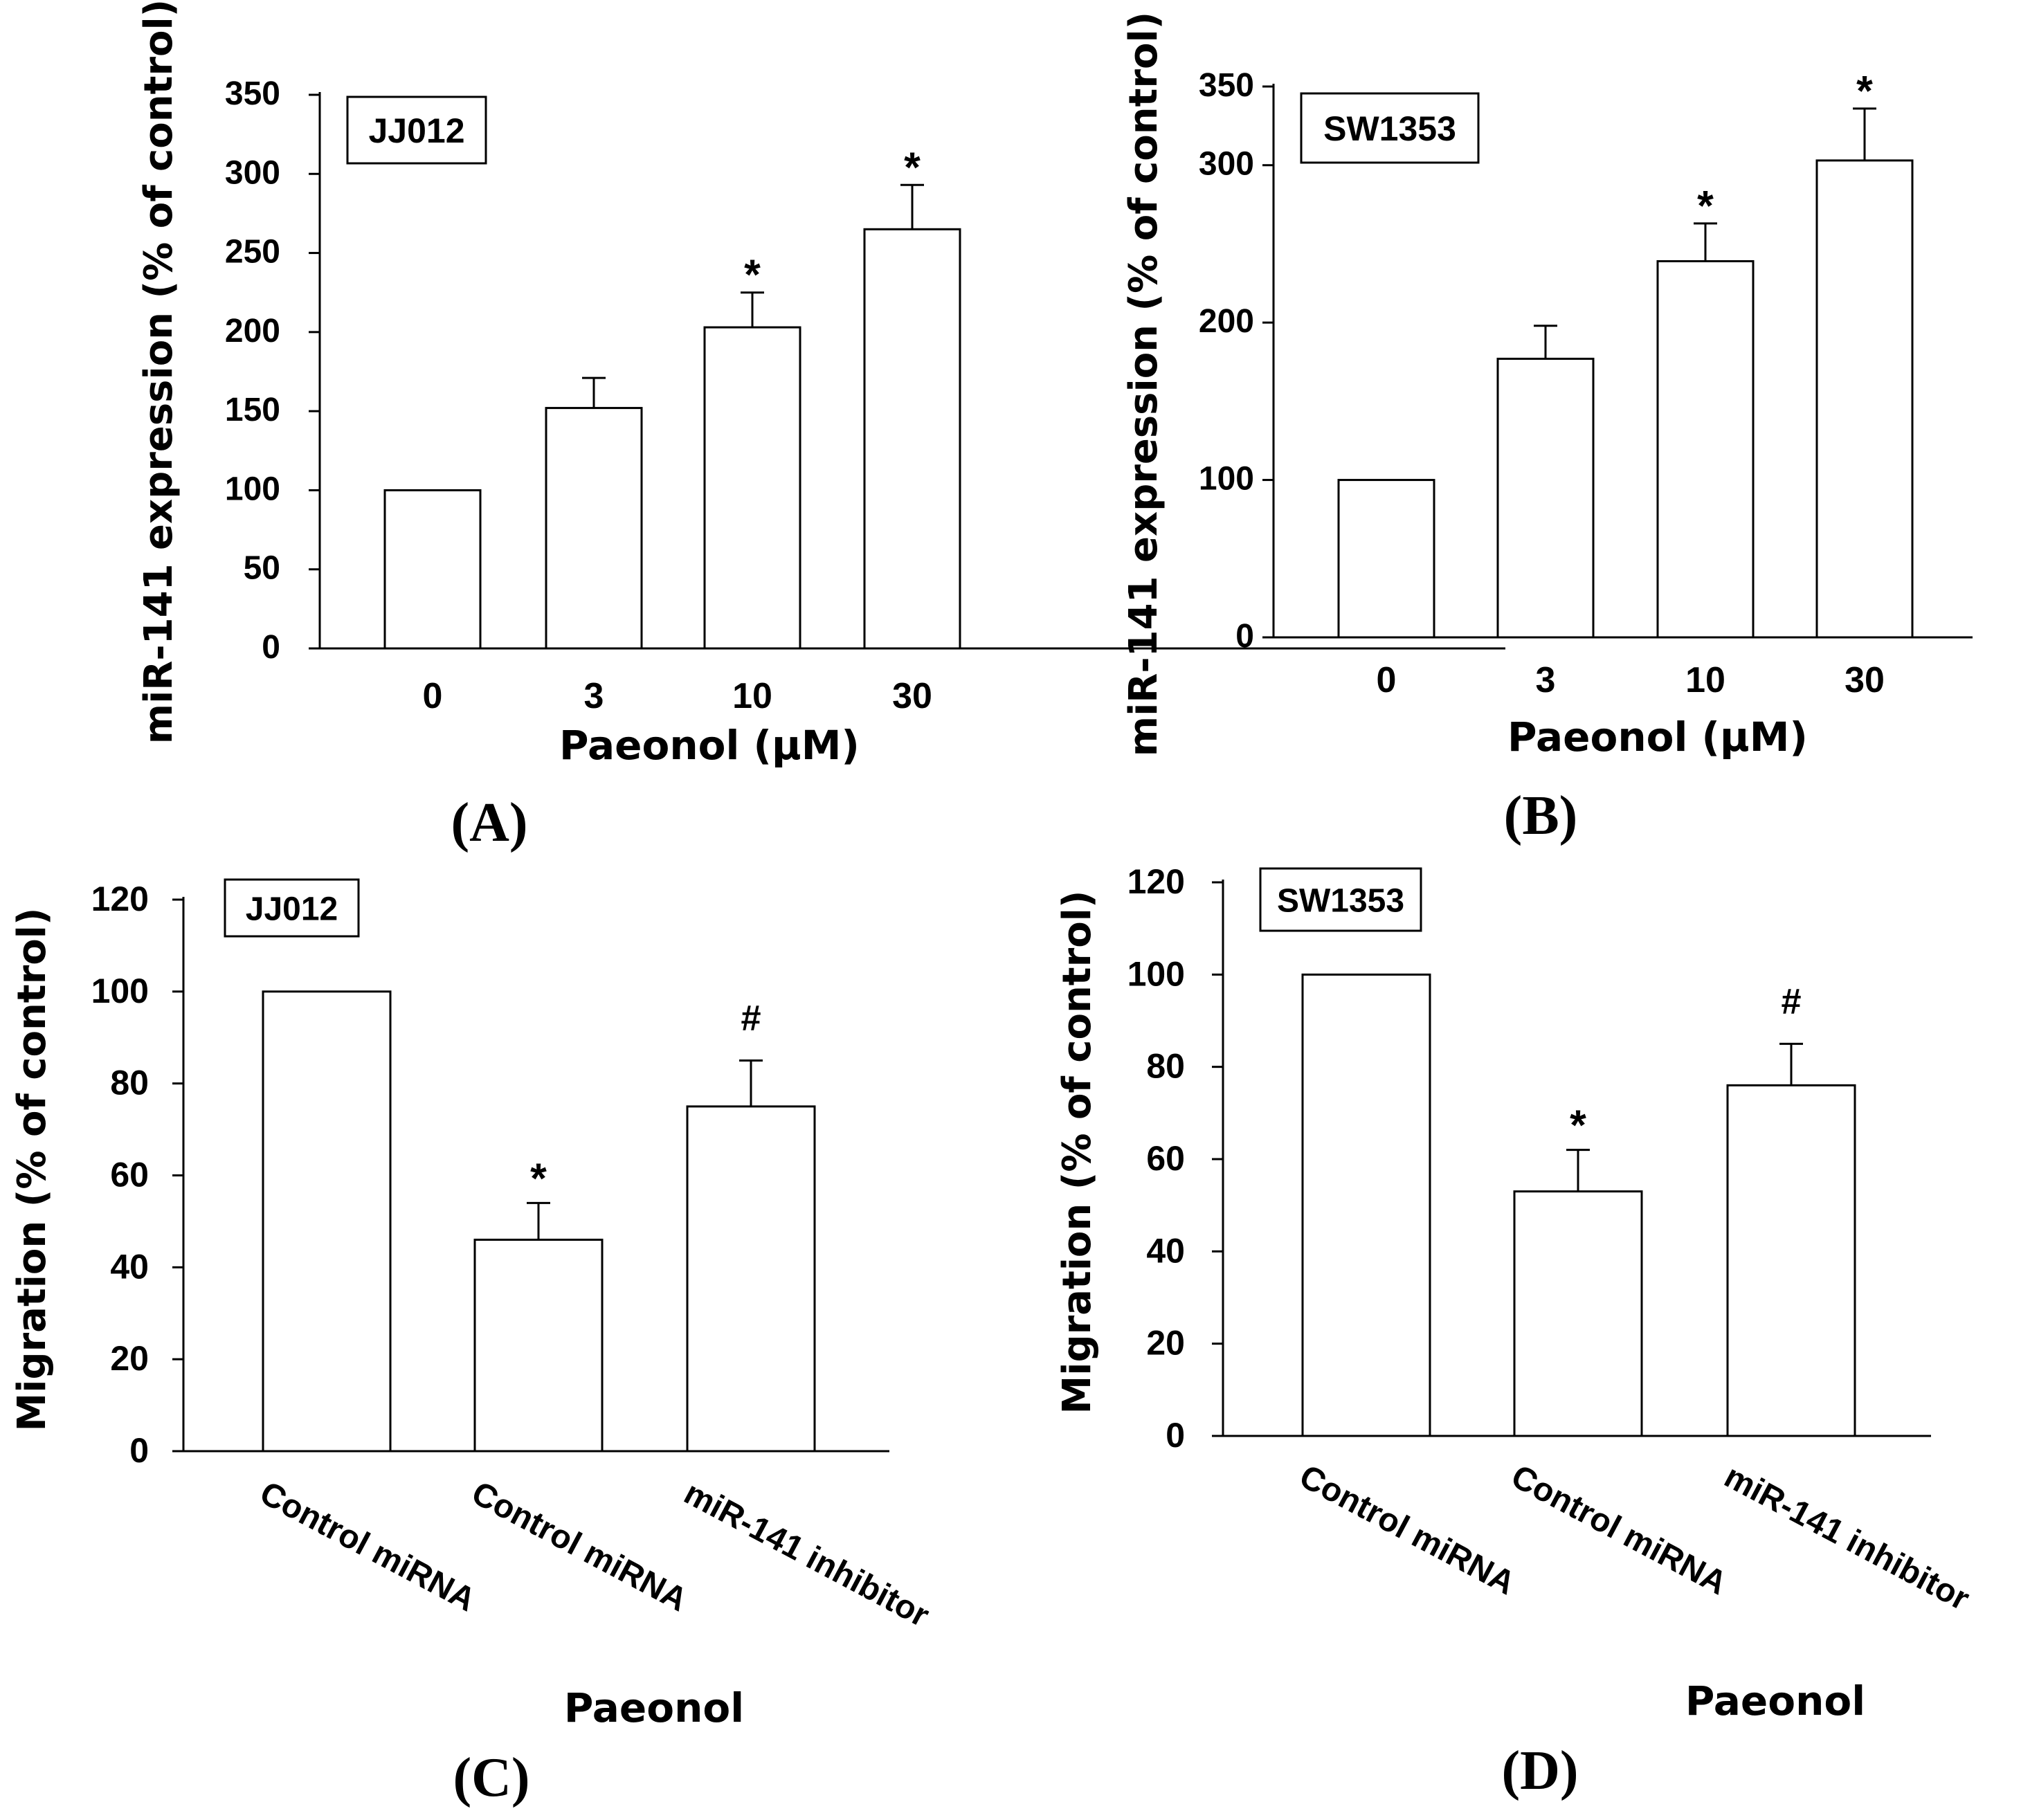 The image size is (2039, 1820). Describe the element at coordinates (489, 823) in the screenshot. I see `panel-letter: (A)` at that location.